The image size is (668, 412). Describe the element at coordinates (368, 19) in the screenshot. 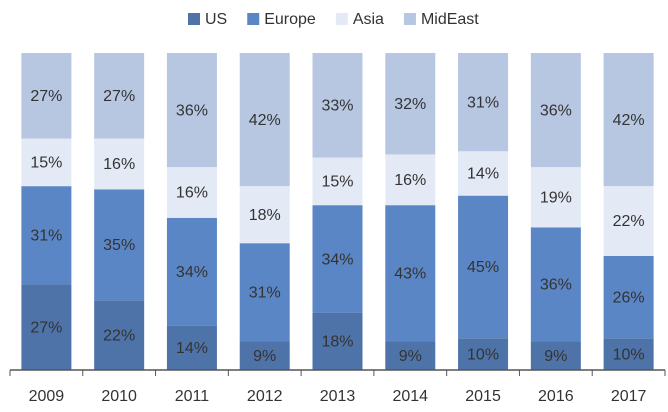

I see `legend-label: Asia` at that location.